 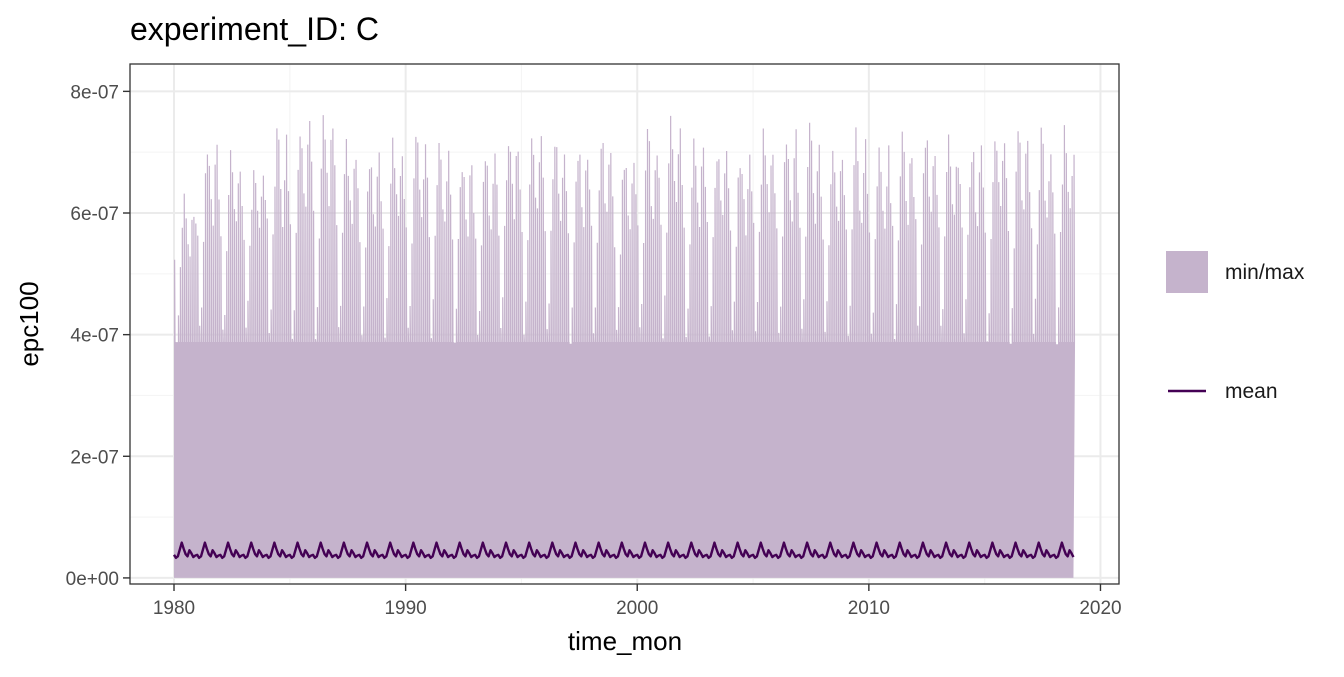 I want to click on y-axis-title: epc100, so click(x=29, y=323).